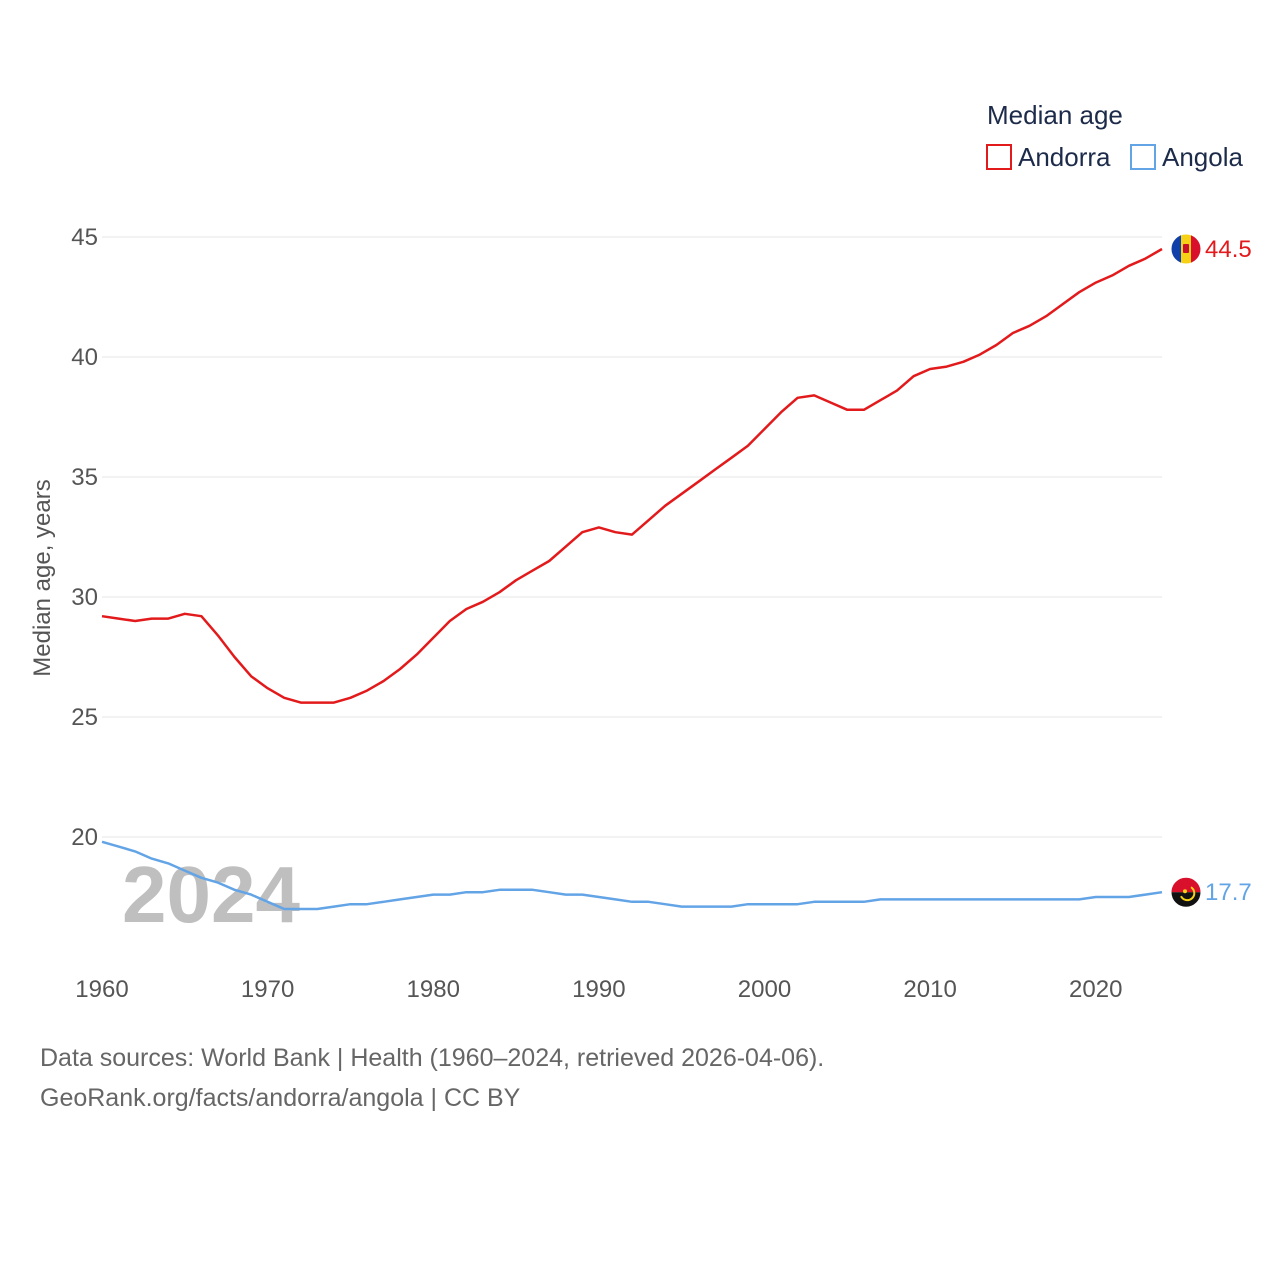 Image resolution: width=1280 pixels, height=1280 pixels. Describe the element at coordinates (999, 157) in the screenshot. I see `legend-swatch-andorra` at that location.